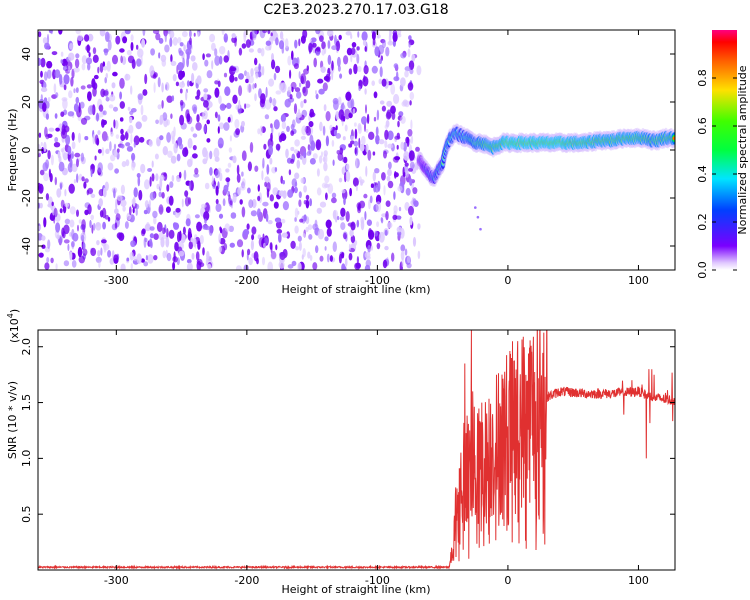  I want to click on colorbar-label: Normalized spectral amplitude, so click(742, 149).